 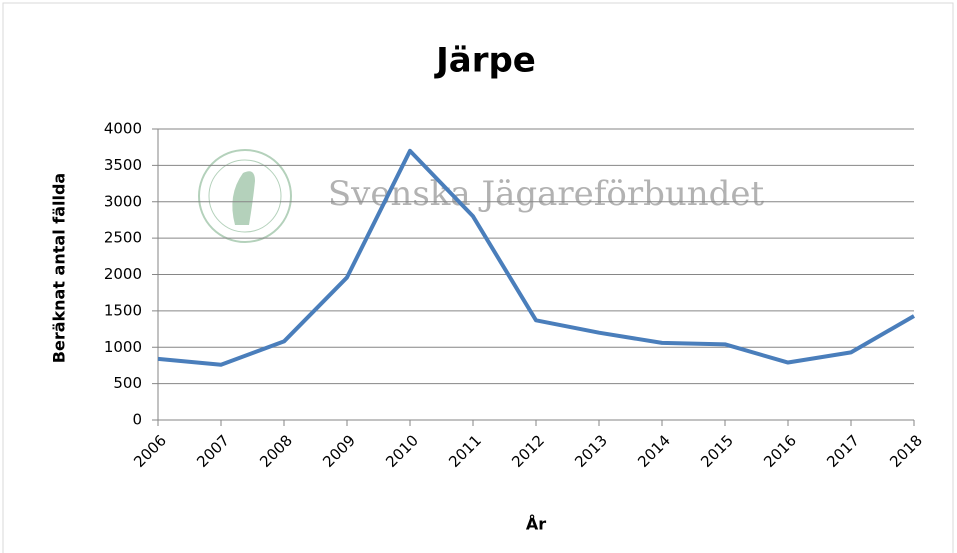 I want to click on y-tick-label: 3000, so click(x=123, y=201).